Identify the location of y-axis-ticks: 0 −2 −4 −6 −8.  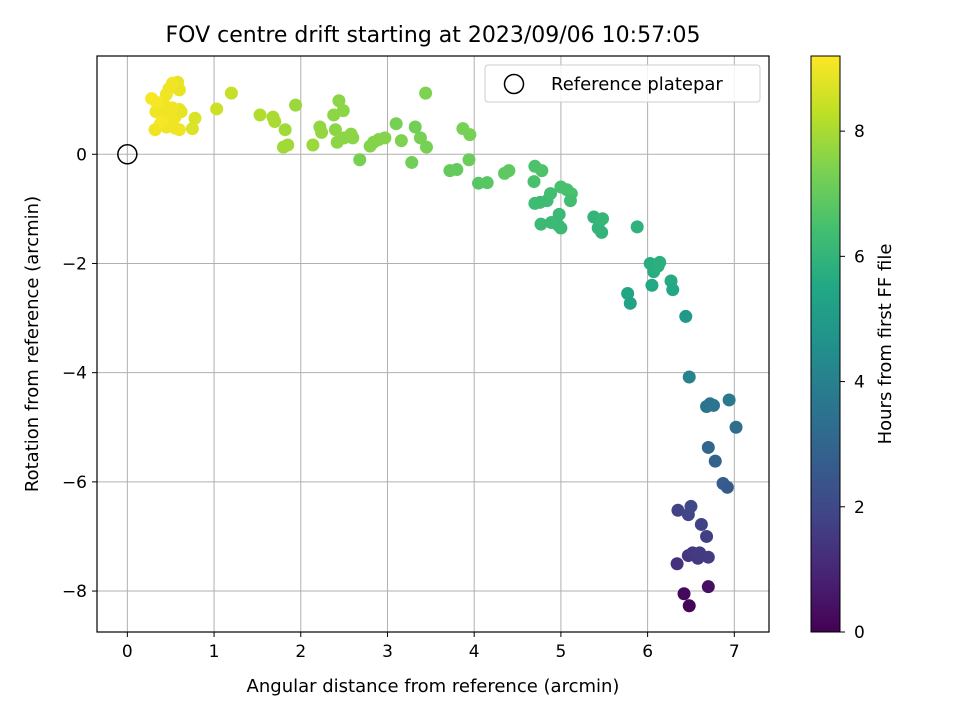
(79, 373).